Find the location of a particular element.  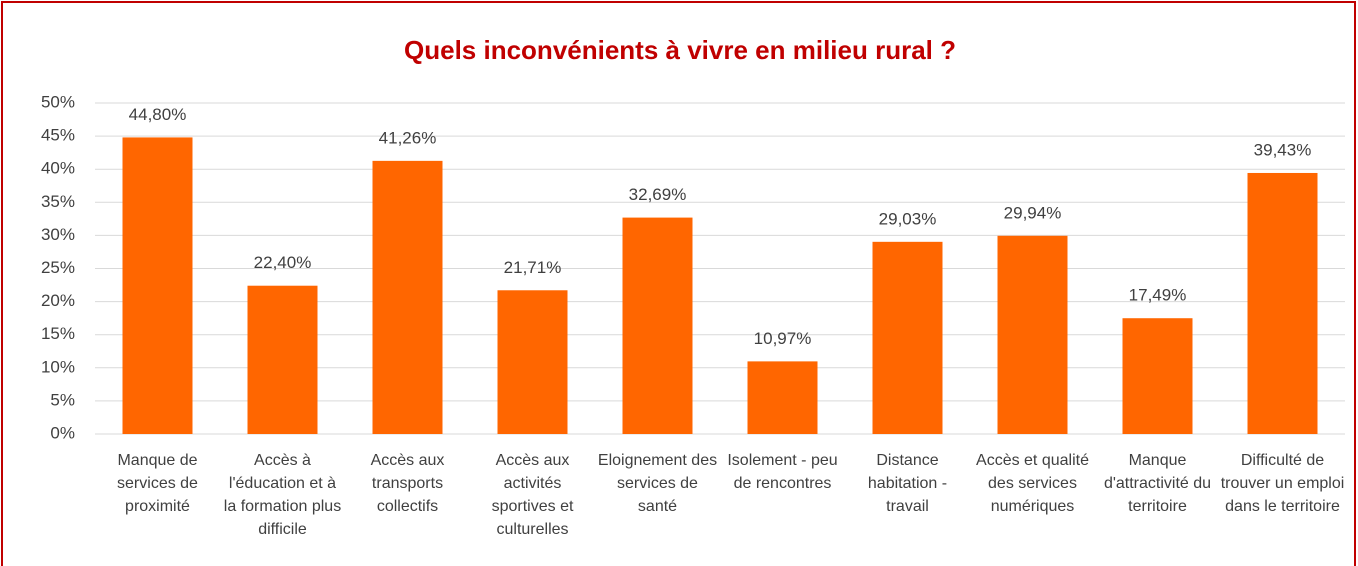

y-tick-label: 50% is located at coordinates (58, 101).